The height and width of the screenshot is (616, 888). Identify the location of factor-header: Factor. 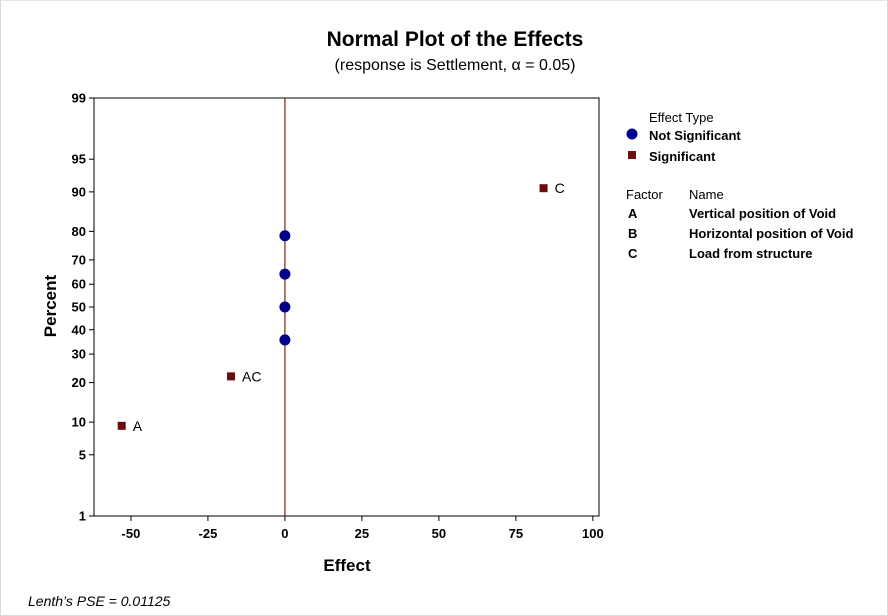
(645, 194).